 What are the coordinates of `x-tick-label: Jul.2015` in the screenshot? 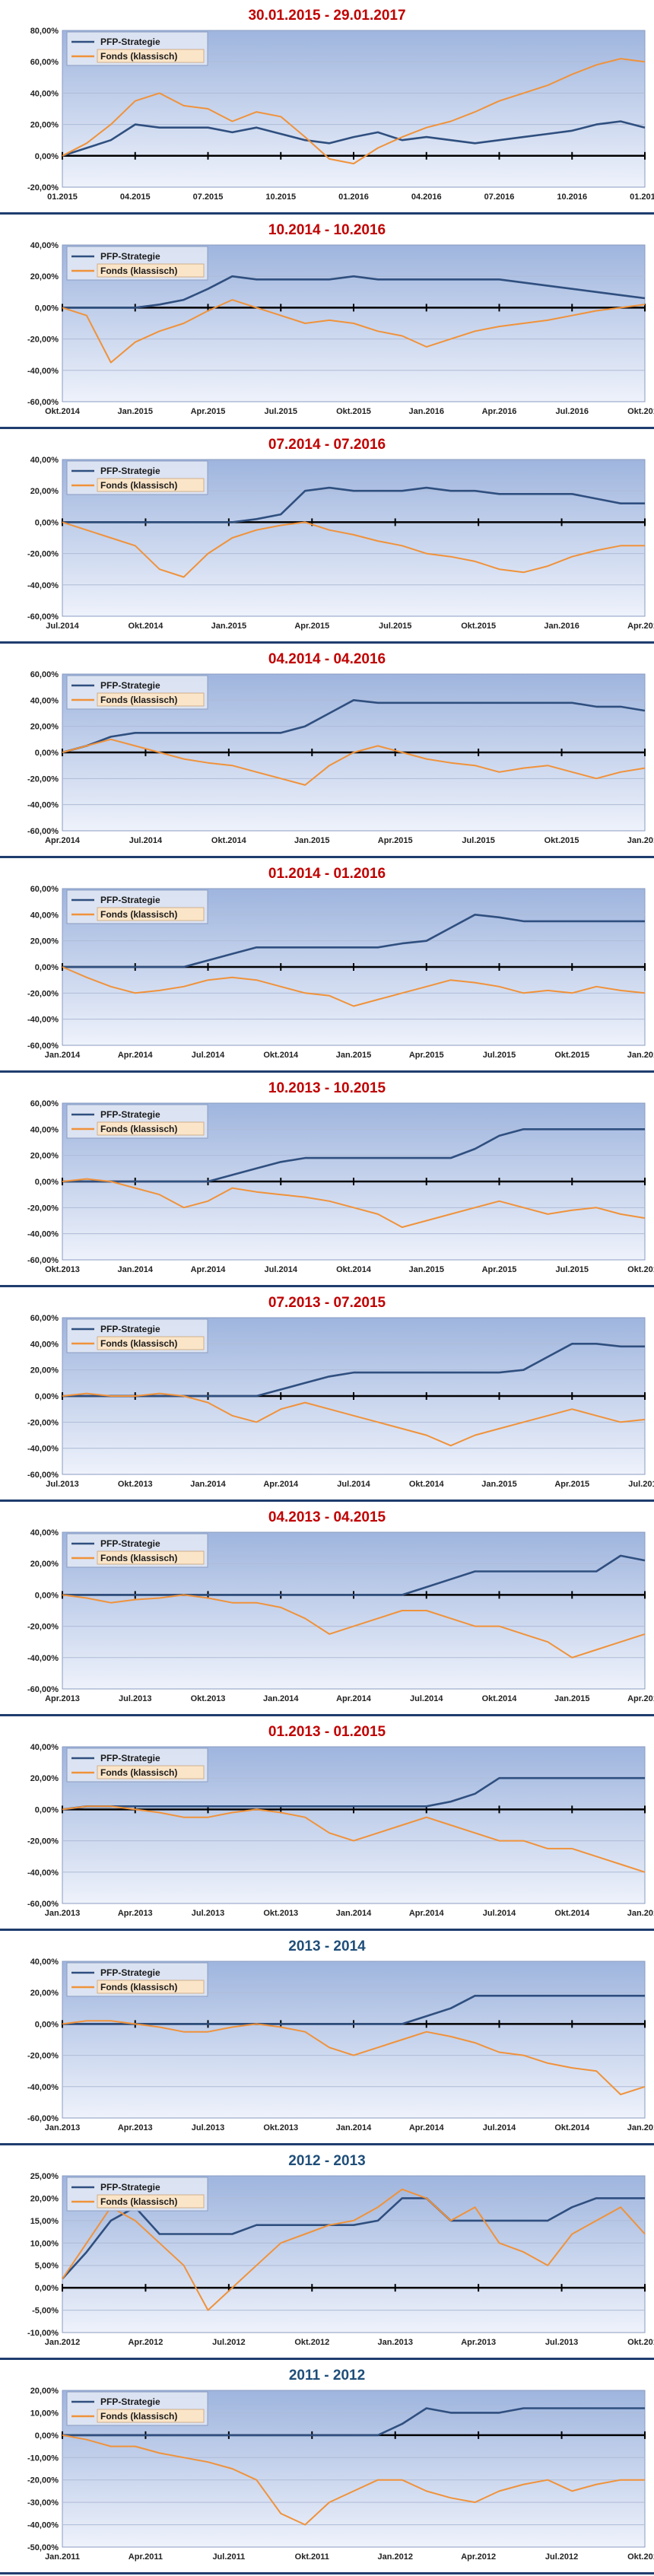 It's located at (281, 411).